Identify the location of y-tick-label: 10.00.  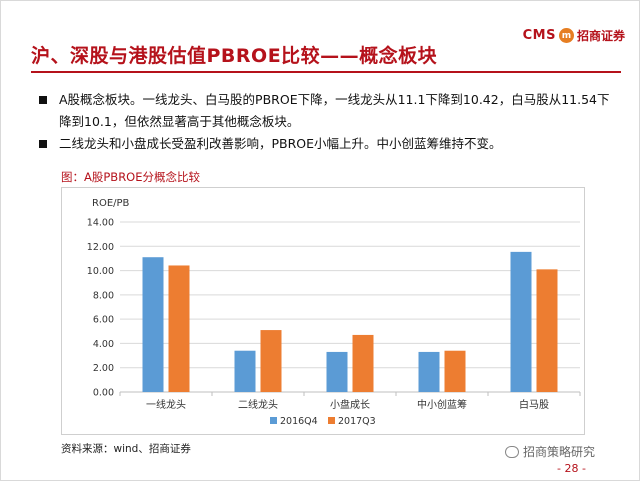
(100, 271).